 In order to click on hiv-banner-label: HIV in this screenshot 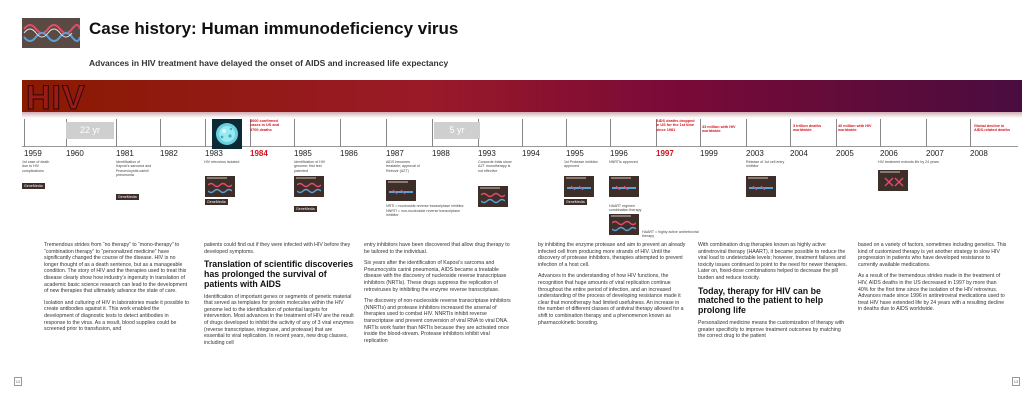, I will do `click(56, 98)`.